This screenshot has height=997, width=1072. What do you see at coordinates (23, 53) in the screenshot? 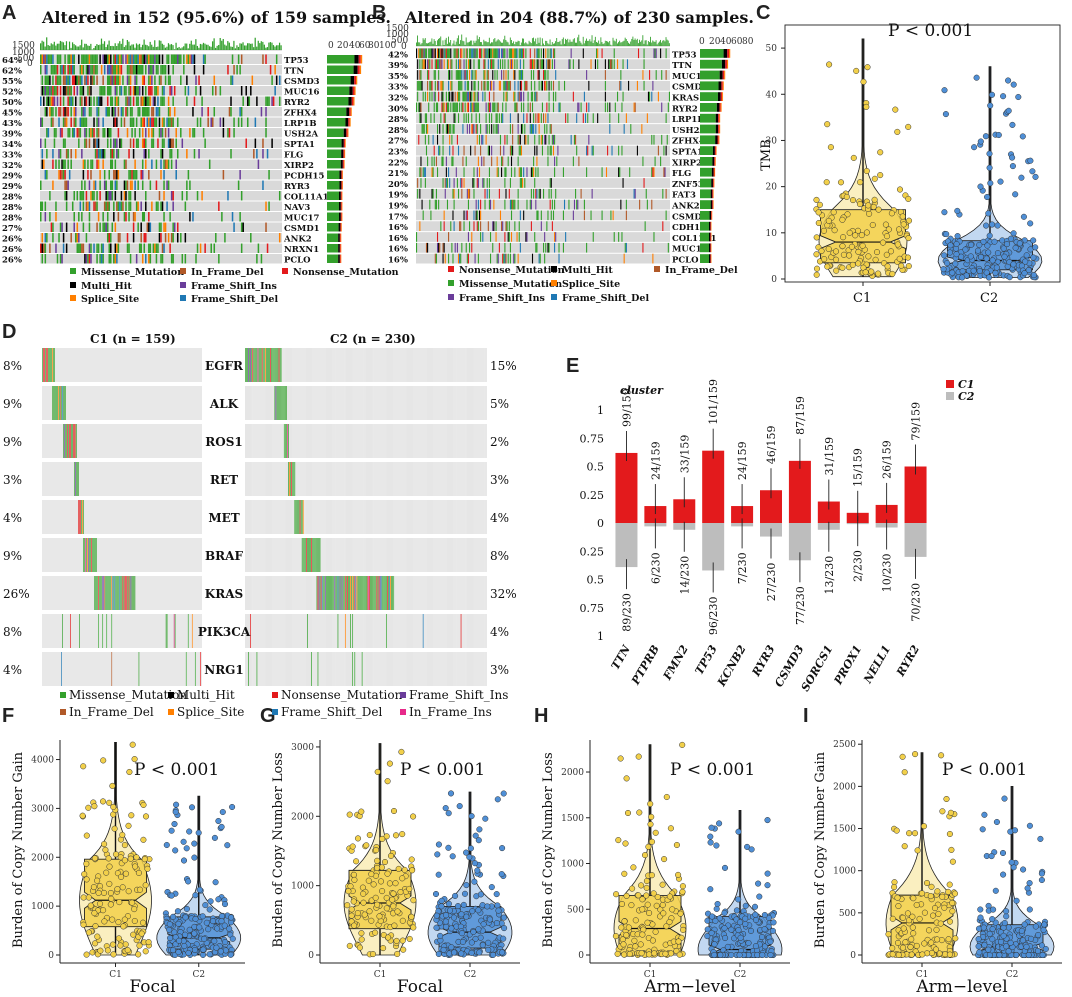
I see `tmb-tick: 1000` at bounding box center [23, 53].